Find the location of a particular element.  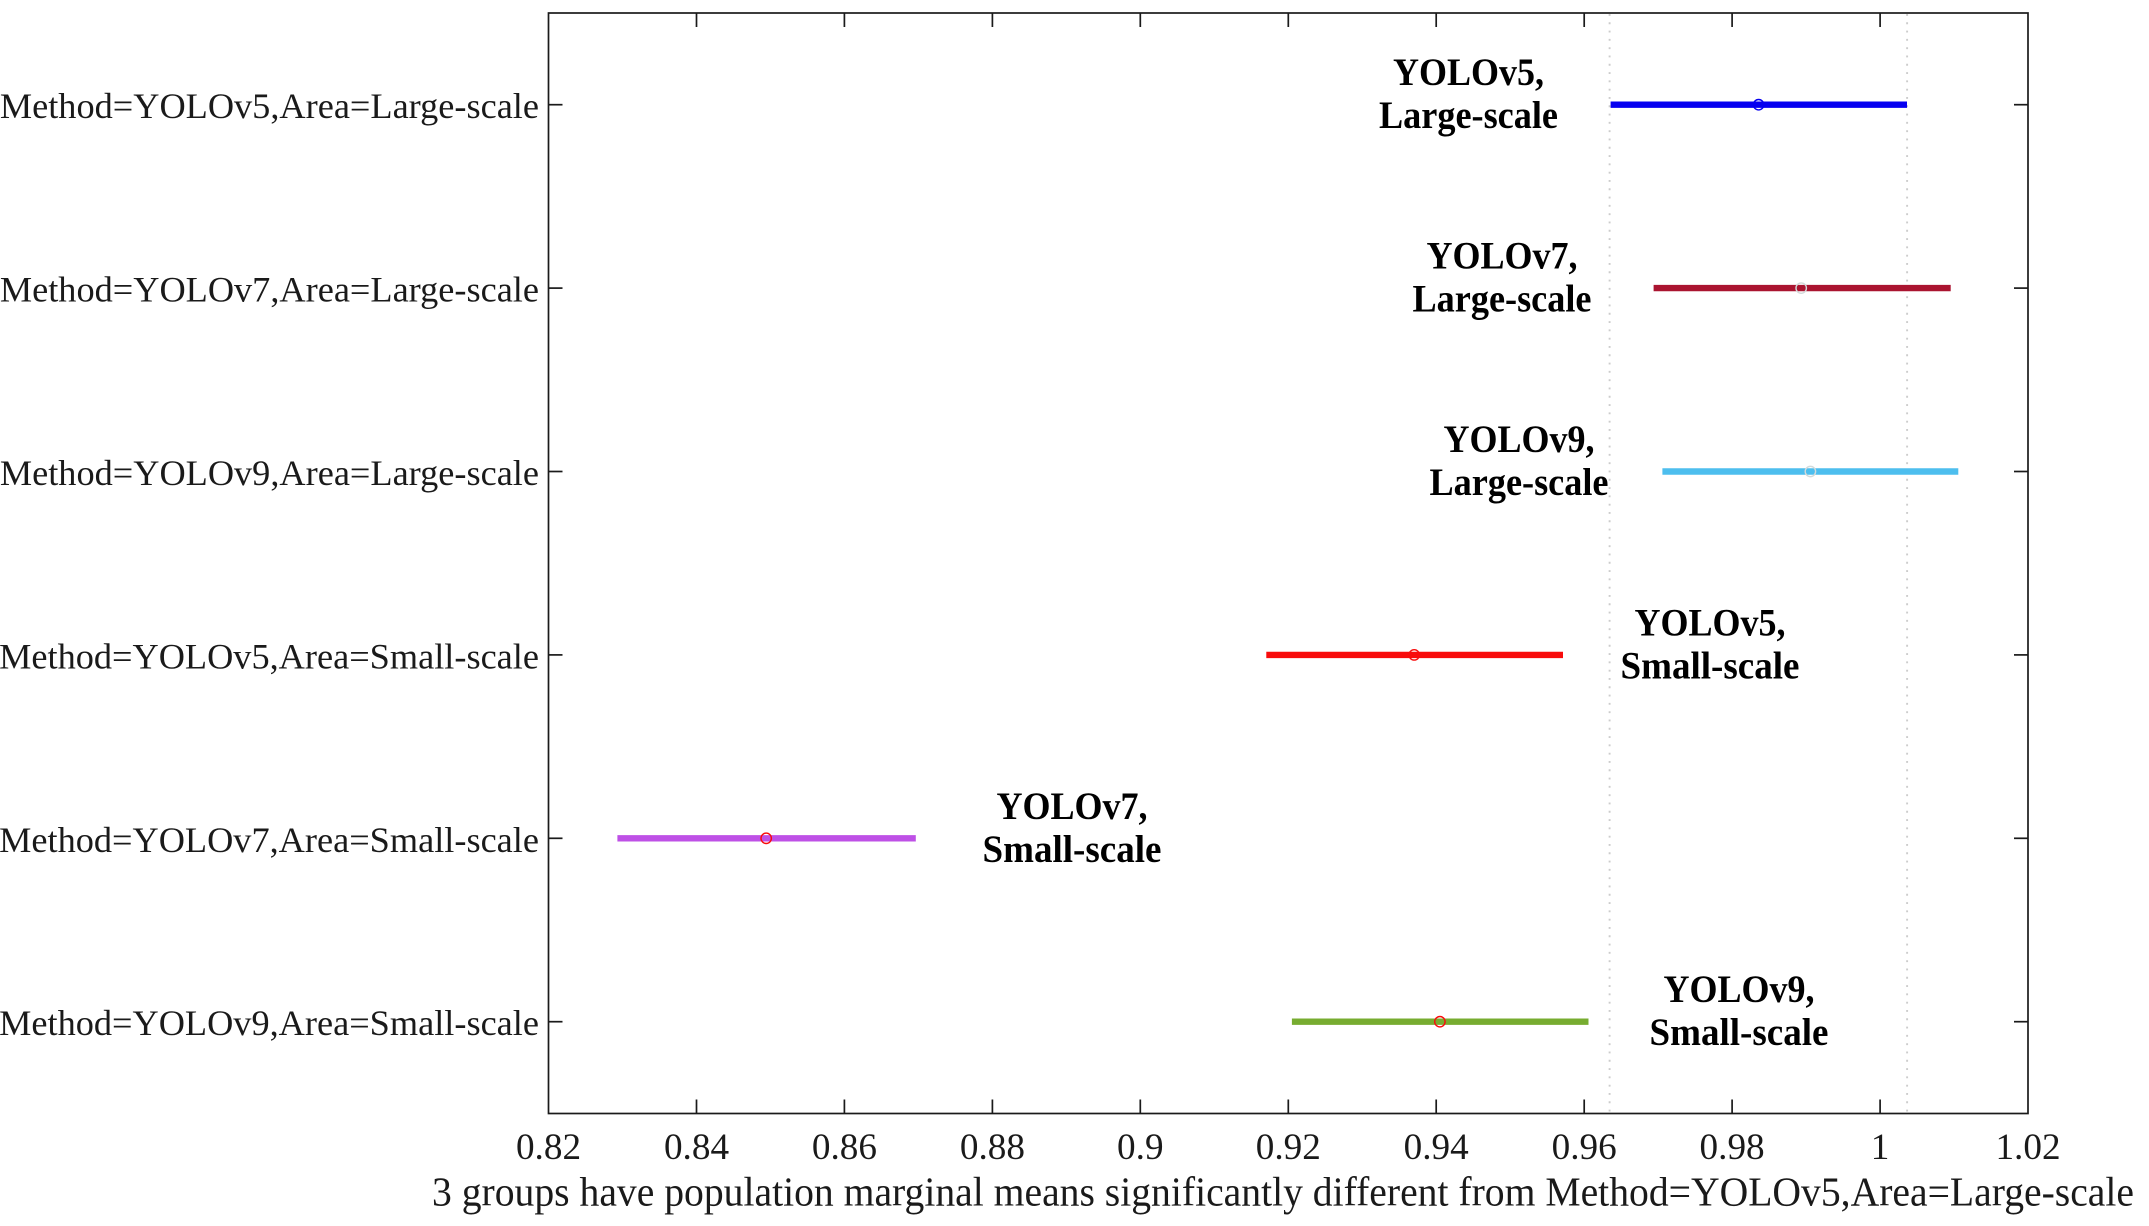

svg-text: 0.82 is located at coordinates (548, 1147).